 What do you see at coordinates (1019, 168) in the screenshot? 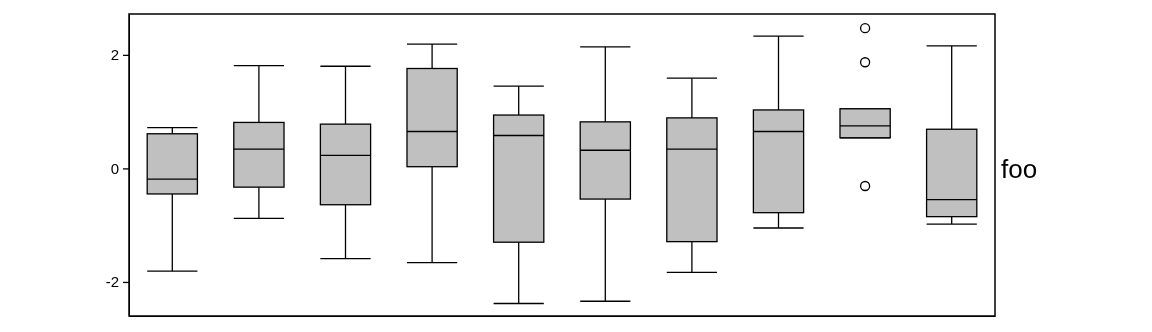
I see `text: foo` at bounding box center [1019, 168].